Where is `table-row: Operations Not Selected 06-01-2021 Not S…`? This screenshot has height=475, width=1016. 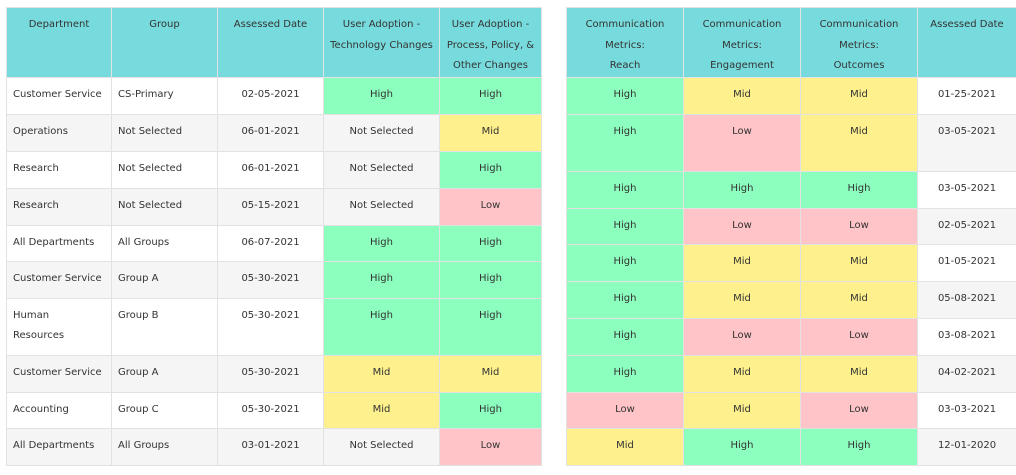
table-row: Operations Not Selected 06-01-2021 Not S… is located at coordinates (274, 132).